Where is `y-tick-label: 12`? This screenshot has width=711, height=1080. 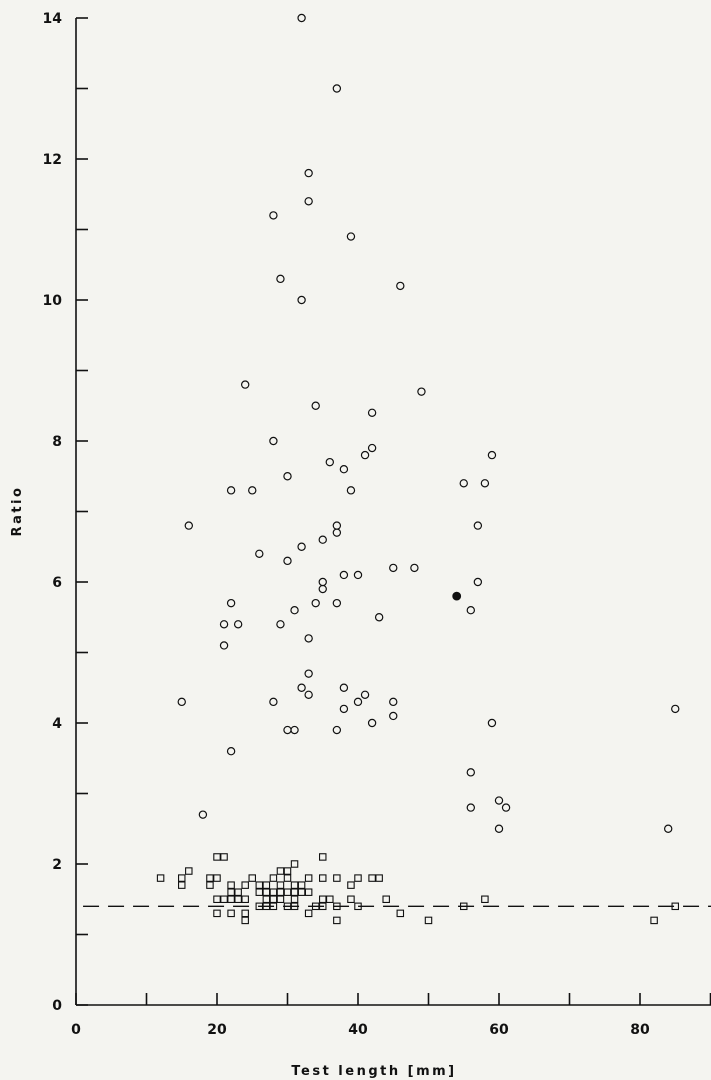
y-tick-label: 12 is located at coordinates (52, 160).